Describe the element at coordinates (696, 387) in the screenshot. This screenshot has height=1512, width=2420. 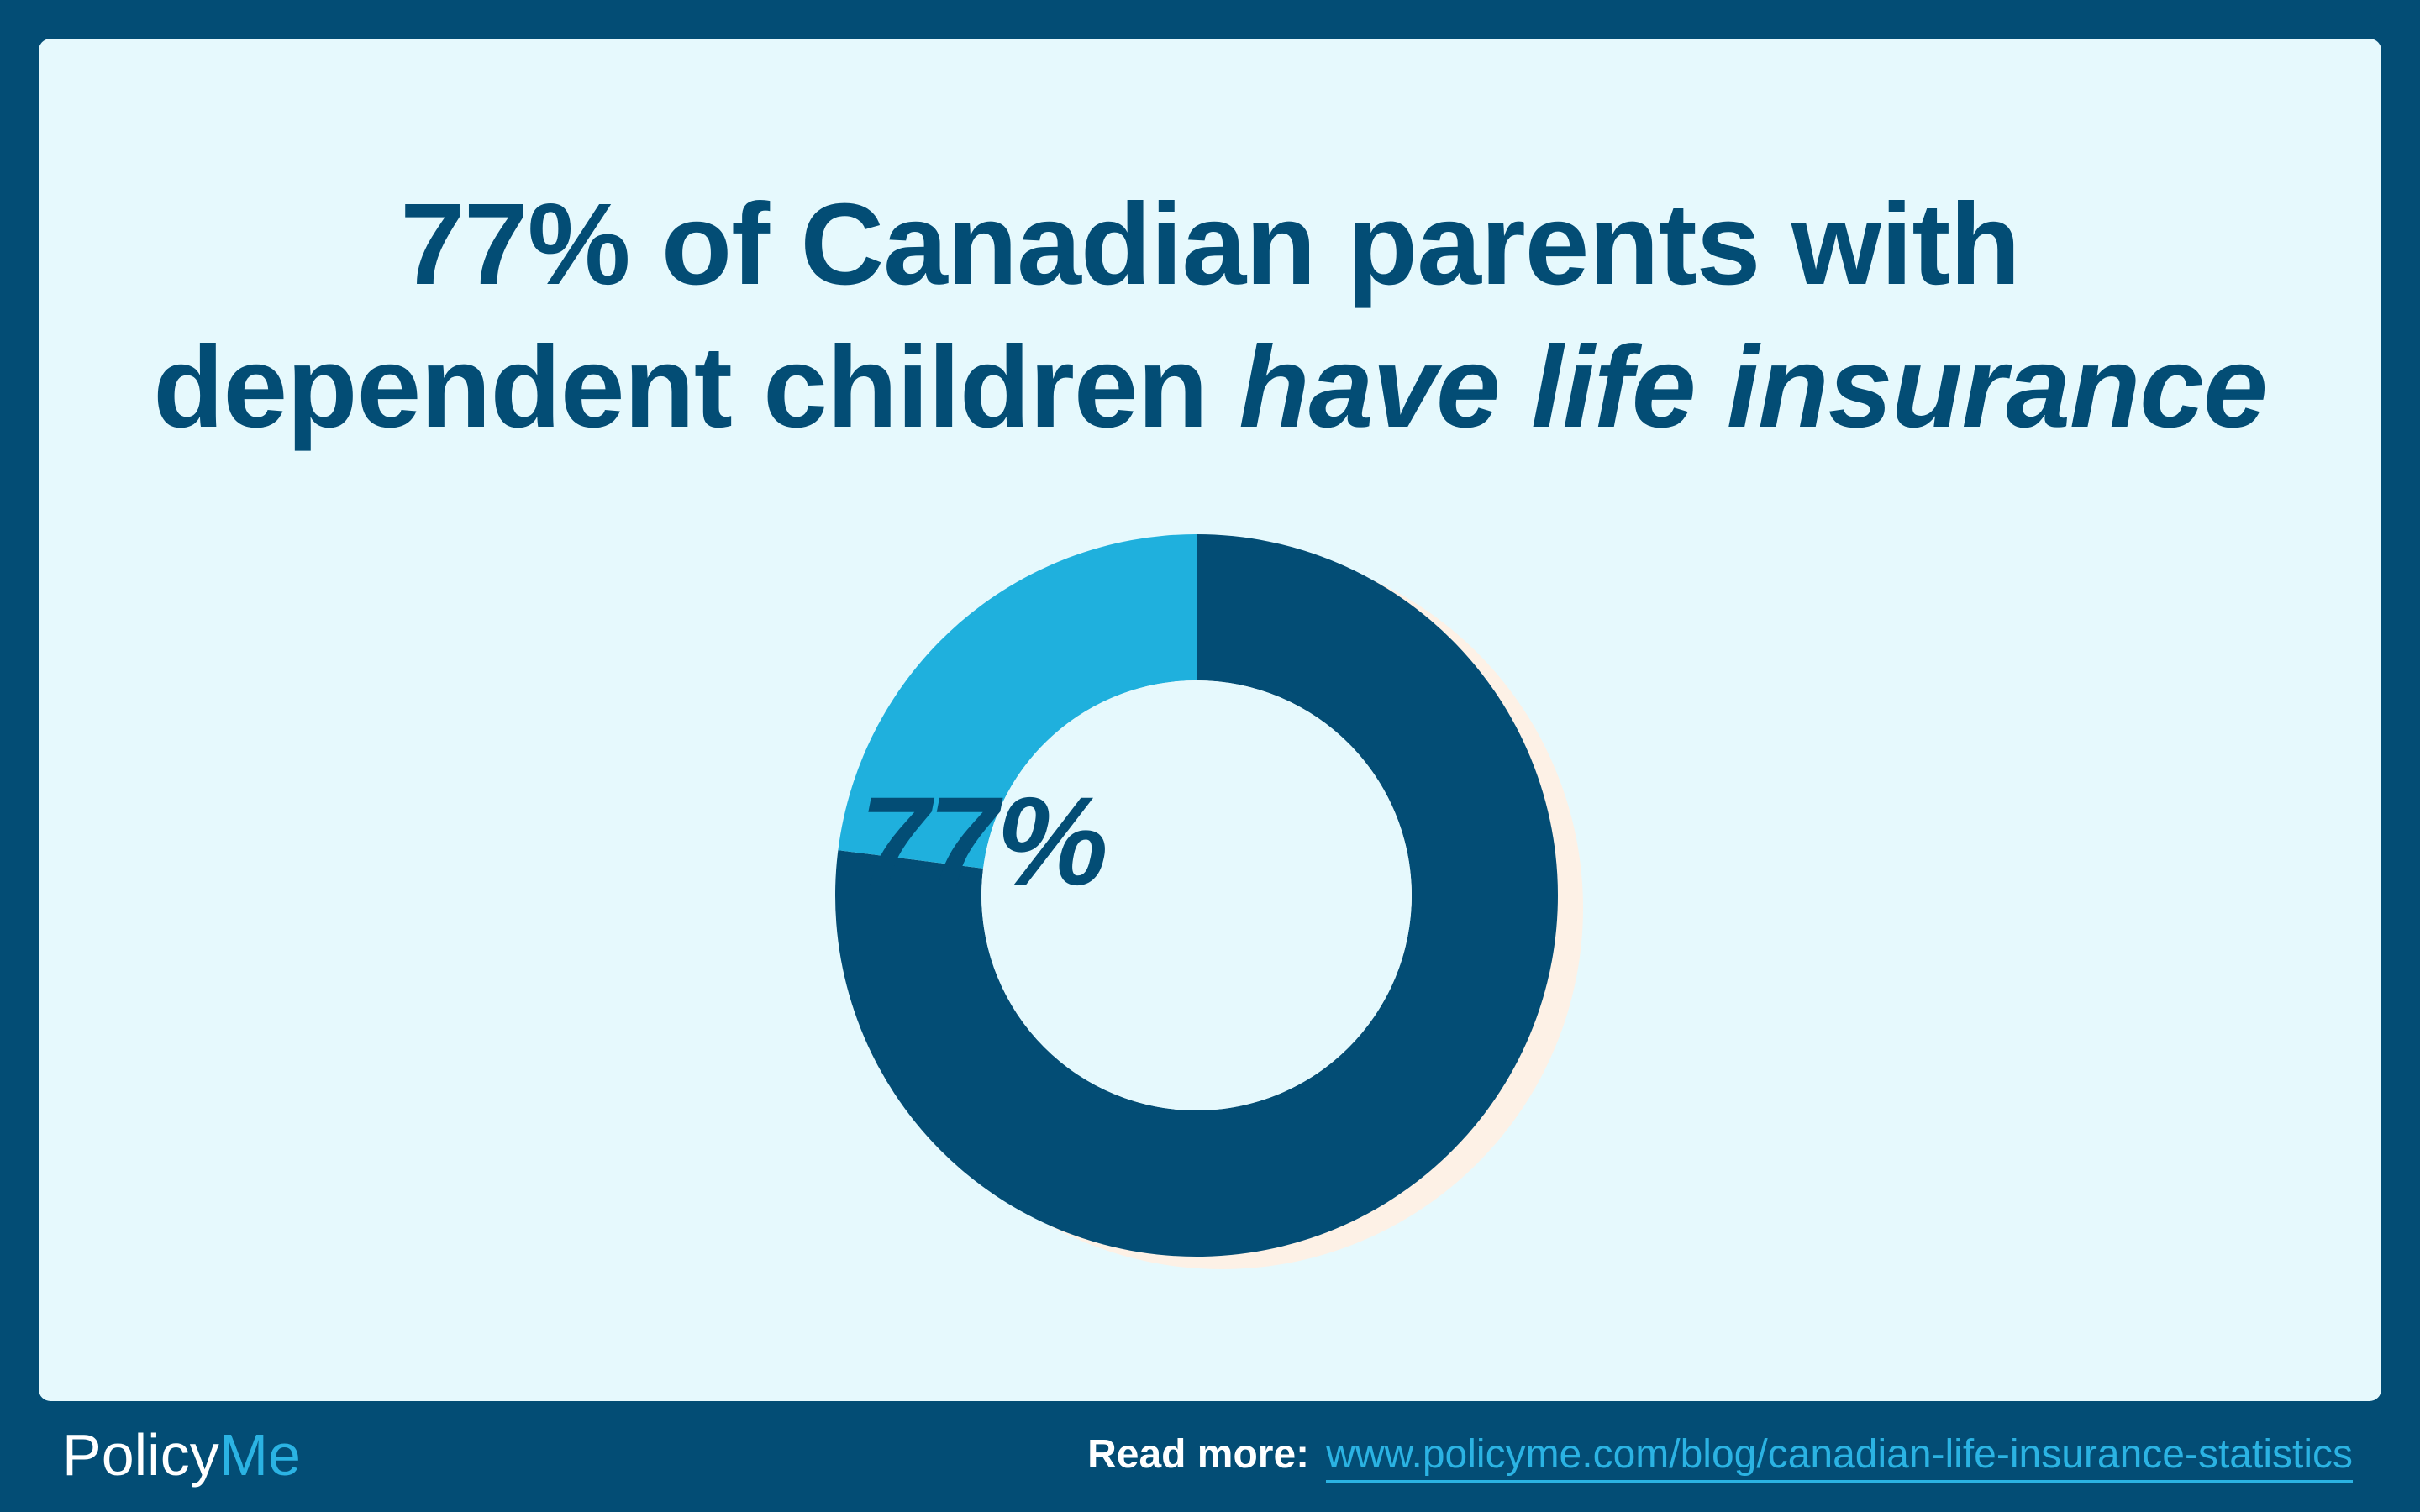
I see `title-line-2-text: dependent children` at that location.